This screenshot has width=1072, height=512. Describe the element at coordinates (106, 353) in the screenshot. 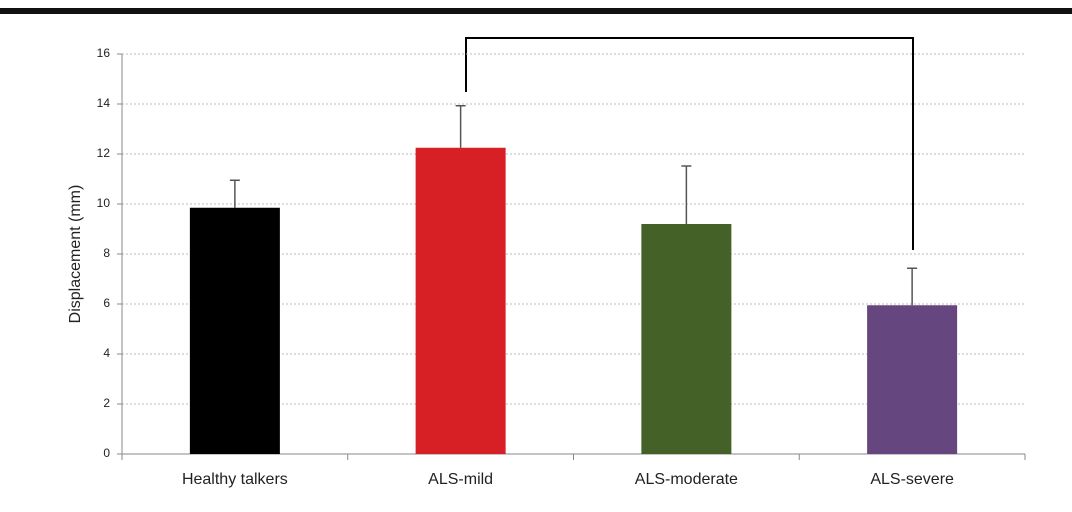

I see `y-tick-label: 4` at that location.